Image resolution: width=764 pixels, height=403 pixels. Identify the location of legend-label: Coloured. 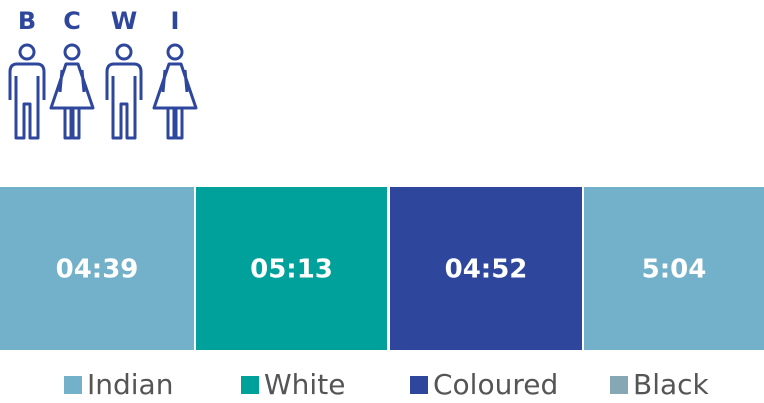
(495, 384).